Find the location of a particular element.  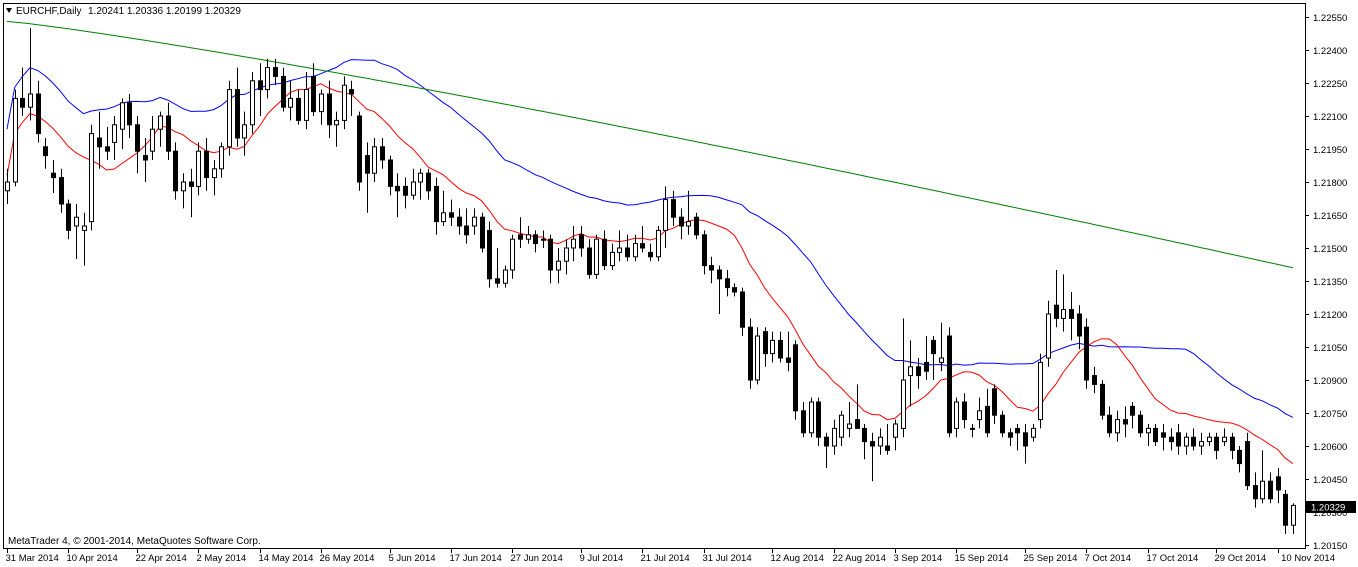

x-tick-label: 27 Jun 2014 is located at coordinates (537, 558).